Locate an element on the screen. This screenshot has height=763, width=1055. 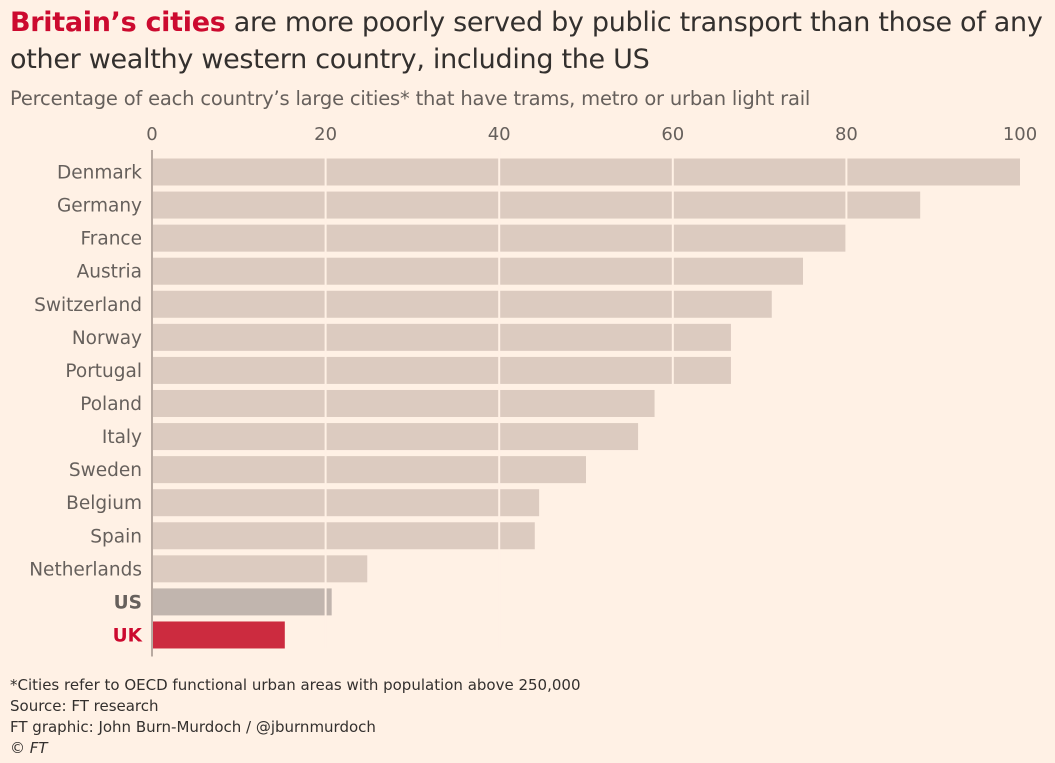
category-label: Belgium is located at coordinates (104, 503).